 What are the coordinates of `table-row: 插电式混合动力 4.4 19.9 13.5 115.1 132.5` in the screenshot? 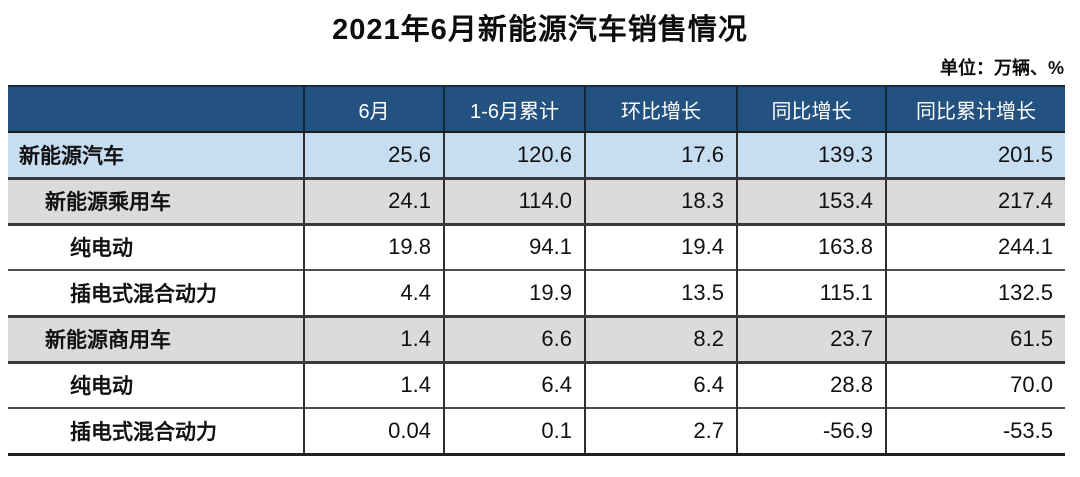 It's located at (536, 292).